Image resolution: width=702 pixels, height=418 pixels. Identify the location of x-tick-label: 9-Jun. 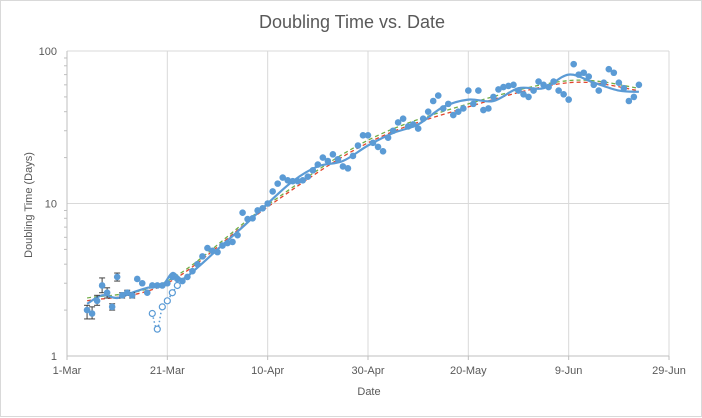
(569, 371).